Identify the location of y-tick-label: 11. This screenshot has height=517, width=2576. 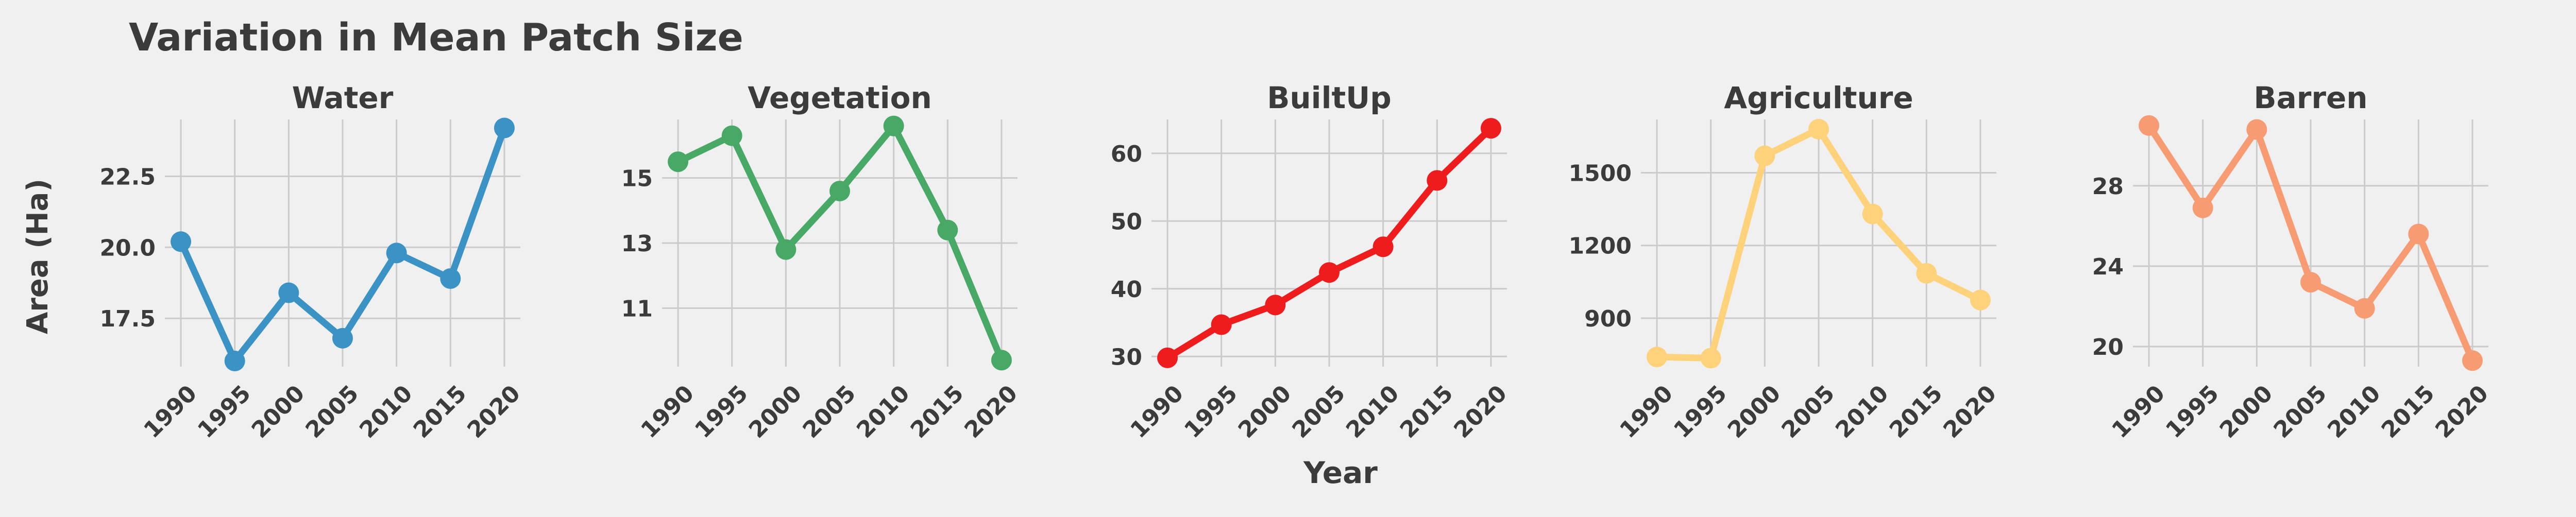
(637, 309).